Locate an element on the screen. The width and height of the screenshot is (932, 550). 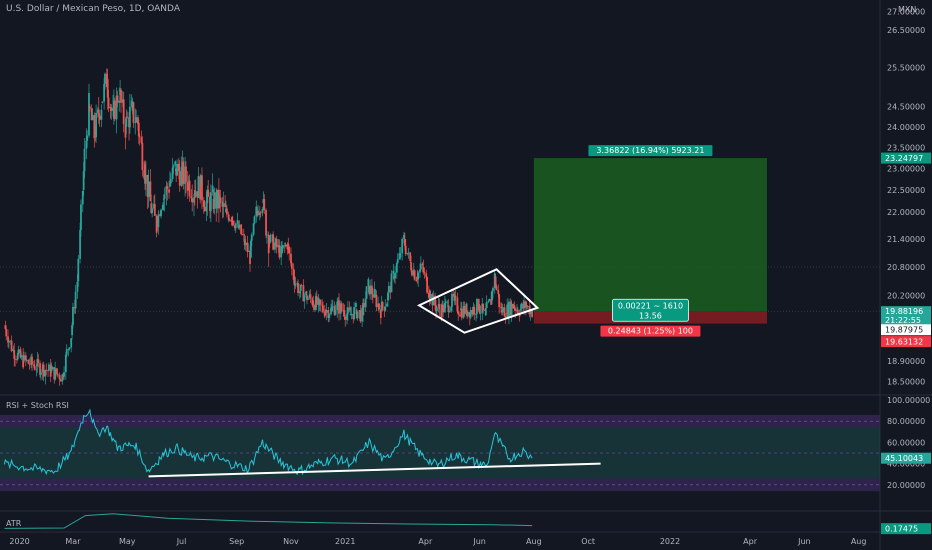
time-tick-label: Apr is located at coordinates (425, 541).